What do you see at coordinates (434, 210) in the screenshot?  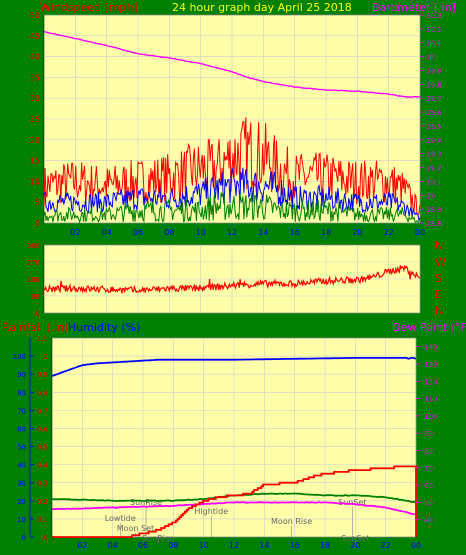 I see `barometer-tick-label: 28.9` at bounding box center [434, 210].